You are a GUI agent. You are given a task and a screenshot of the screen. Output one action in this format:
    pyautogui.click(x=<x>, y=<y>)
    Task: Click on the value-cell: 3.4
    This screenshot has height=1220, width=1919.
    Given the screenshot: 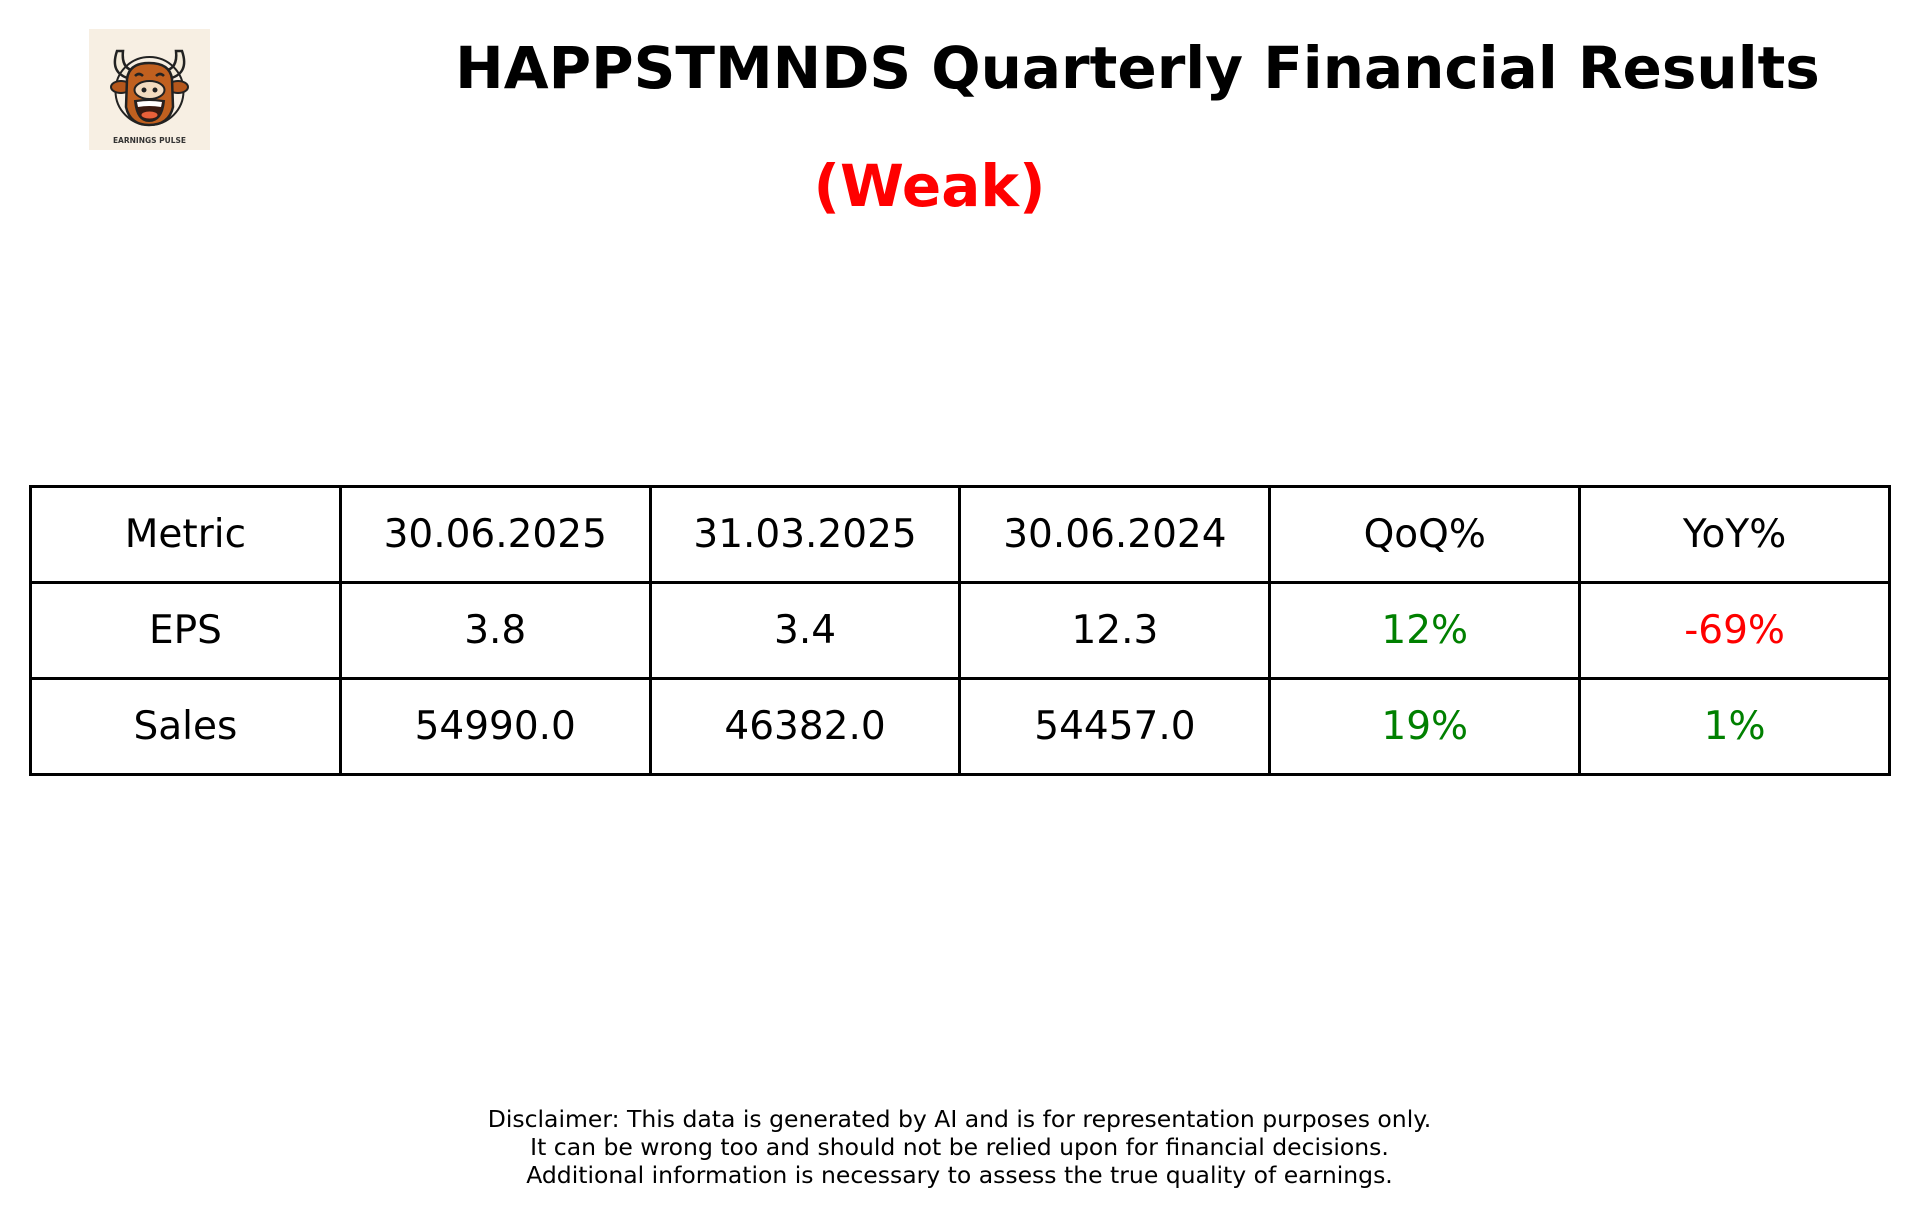 What is the action you would take?
    pyautogui.click(x=805, y=630)
    